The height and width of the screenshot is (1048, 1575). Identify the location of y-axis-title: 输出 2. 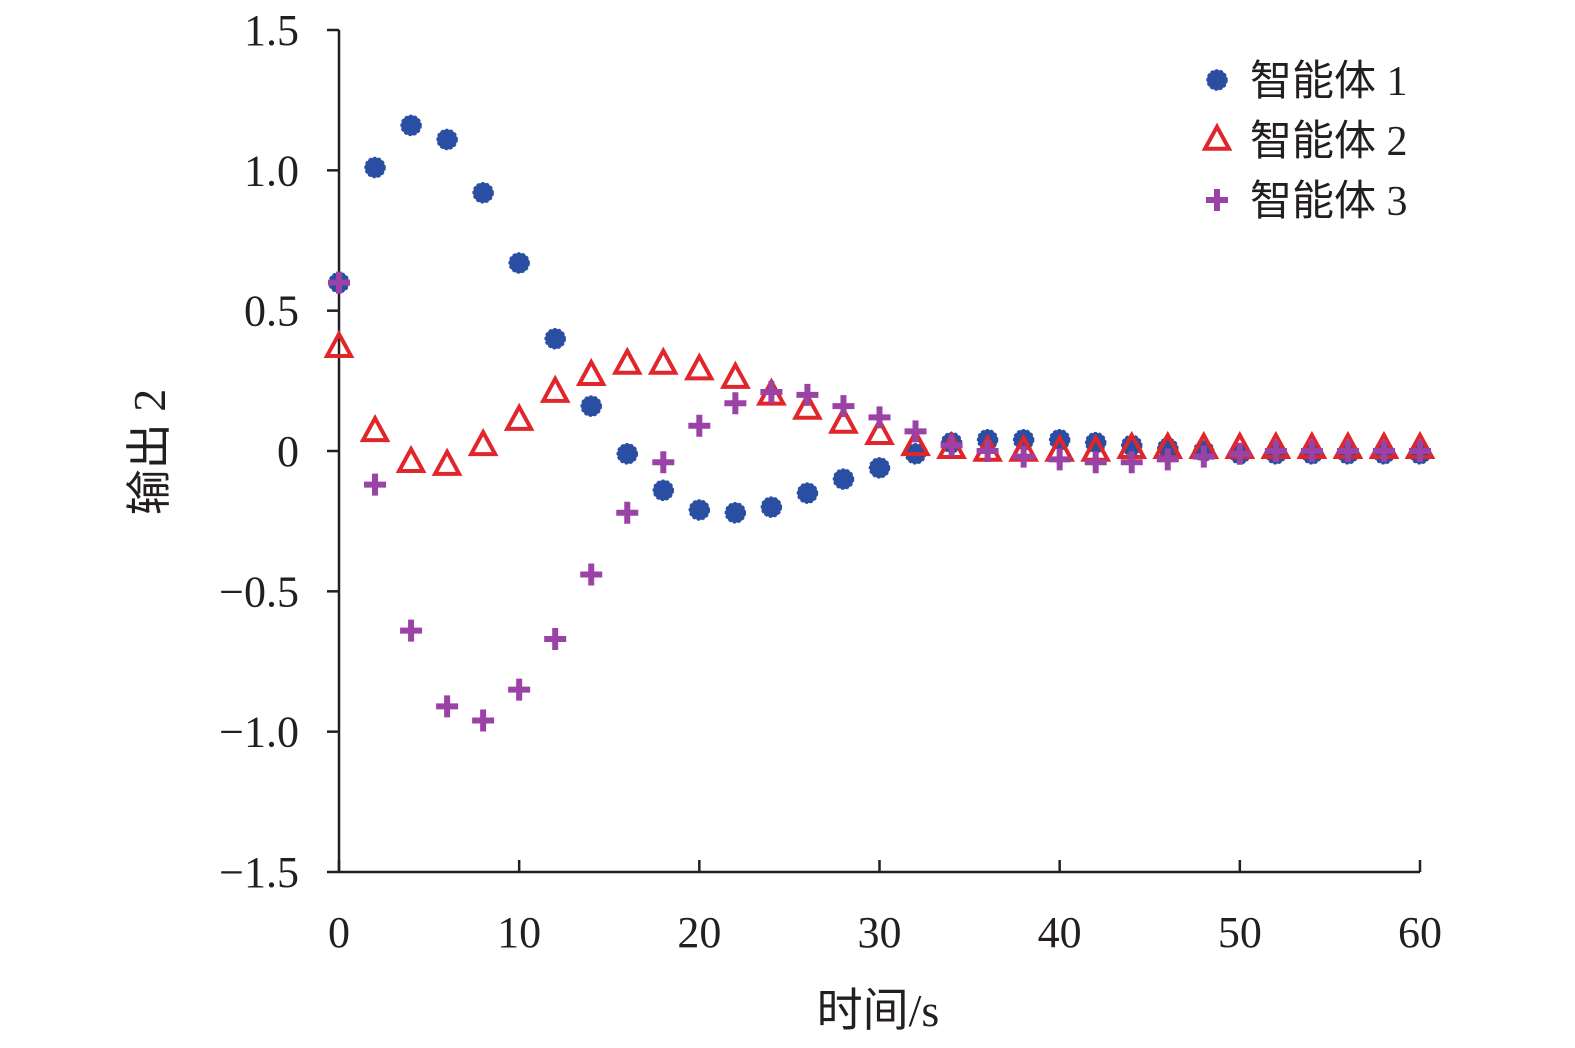
(149, 452).